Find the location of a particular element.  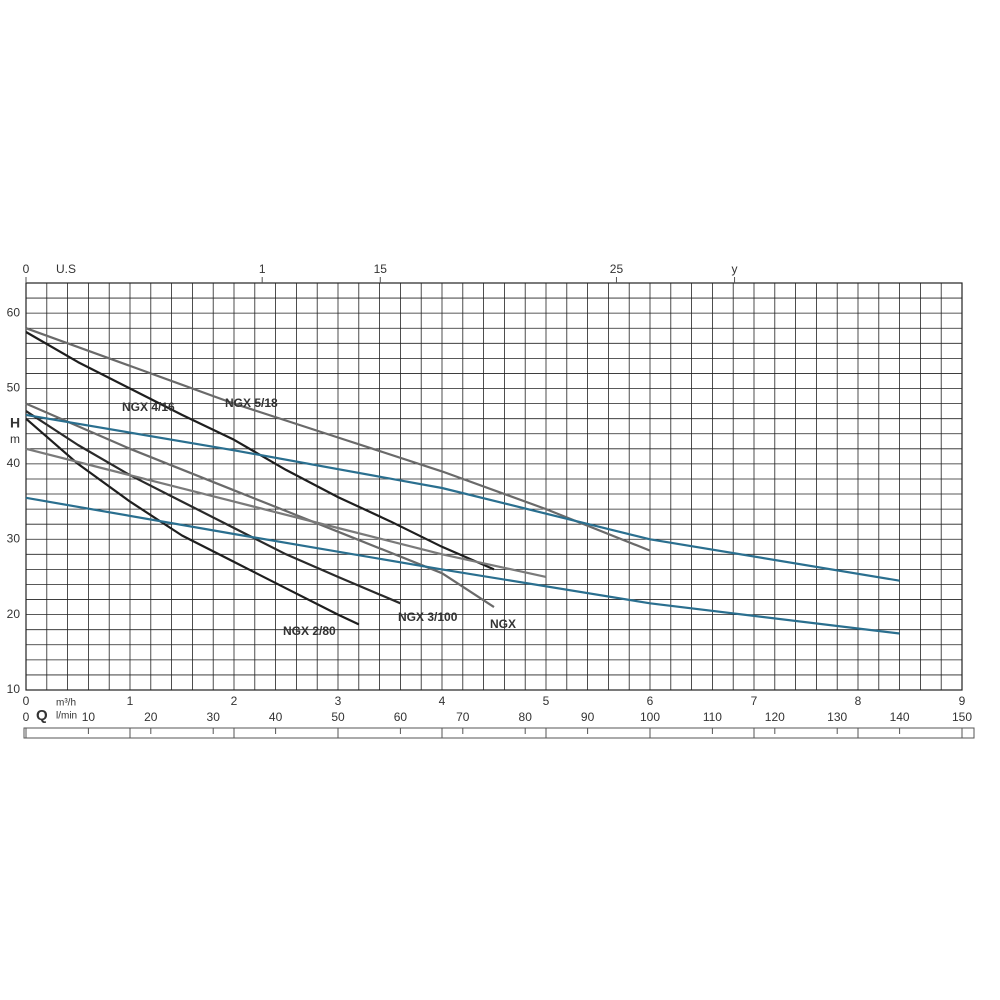

x-tick-label: 4 is located at coordinates (442, 701).